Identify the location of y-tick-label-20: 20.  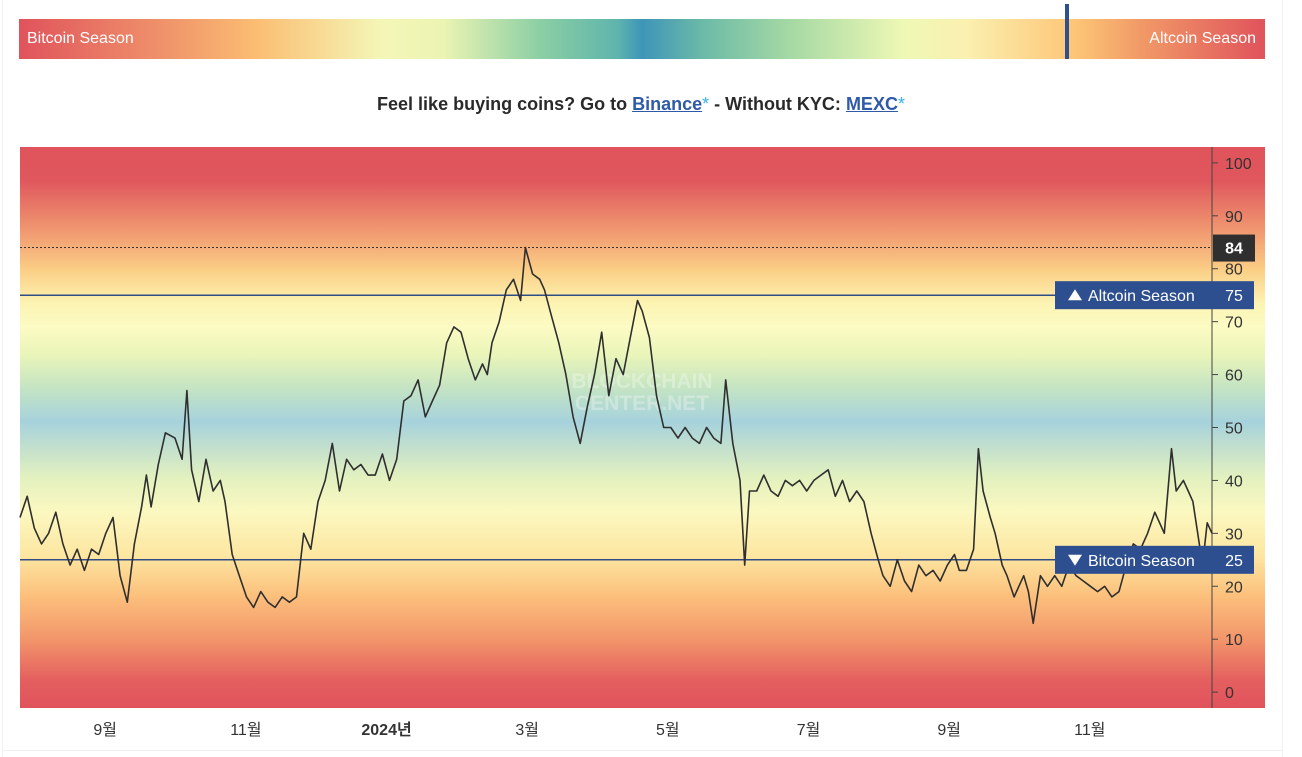
(1234, 587).